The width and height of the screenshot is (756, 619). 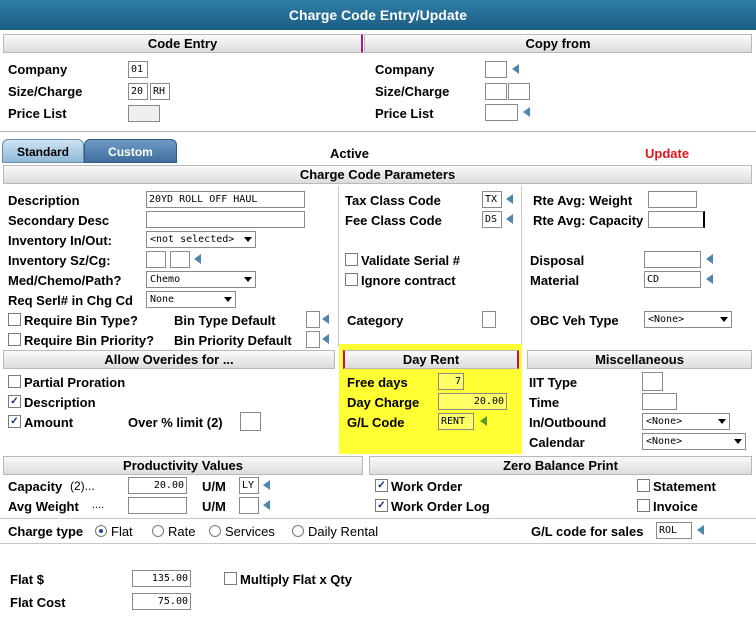 I want to click on um-label: U/M, so click(x=214, y=486).